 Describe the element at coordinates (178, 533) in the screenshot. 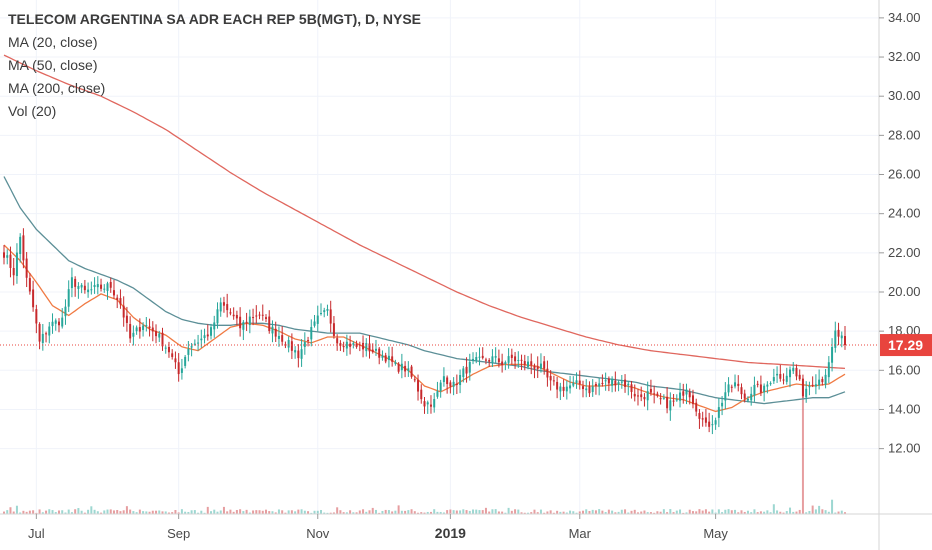

I see `time-tick-label: Sep` at that location.